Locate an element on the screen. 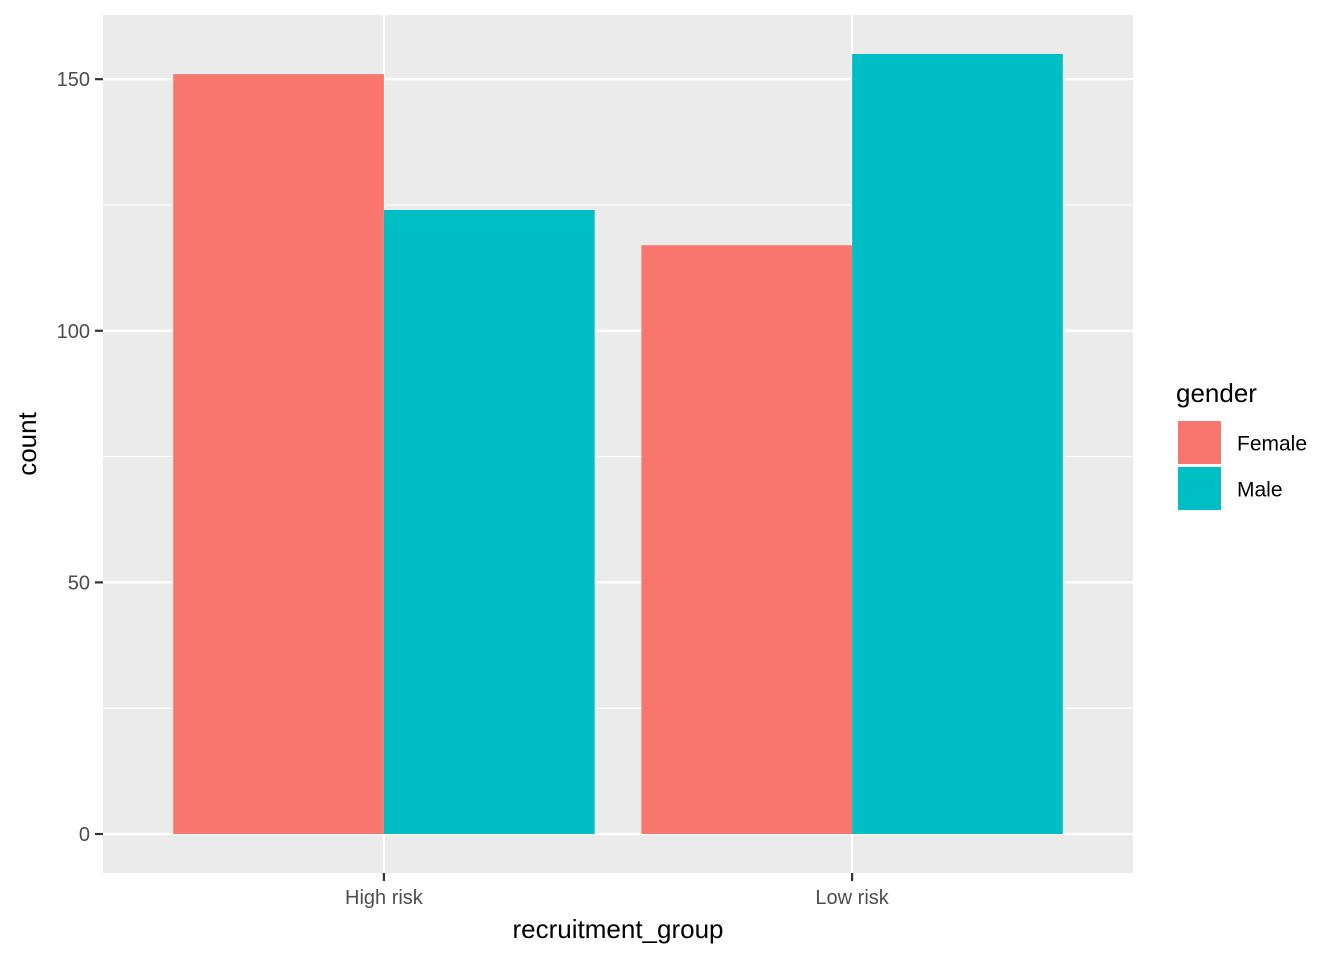 The image size is (1344, 960). bar-male-high-risk is located at coordinates (489, 522).